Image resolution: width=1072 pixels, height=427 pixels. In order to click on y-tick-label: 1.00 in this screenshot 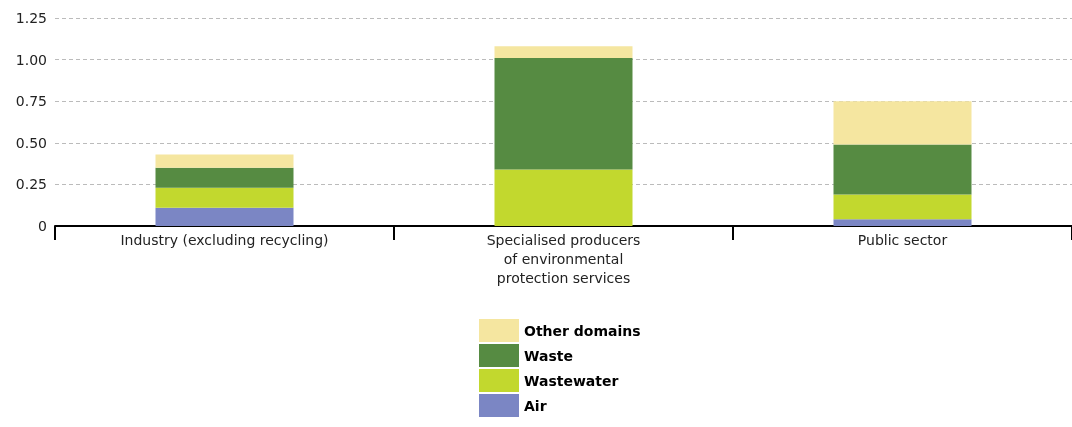, I will do `click(31, 59)`.